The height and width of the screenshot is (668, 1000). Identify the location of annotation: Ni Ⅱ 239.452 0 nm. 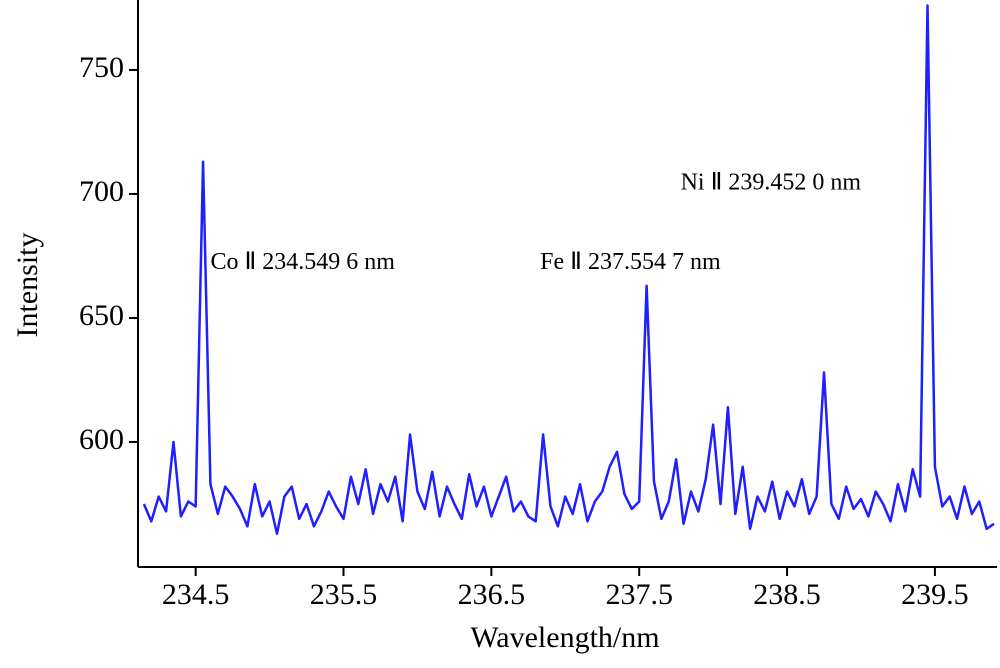
(771, 183).